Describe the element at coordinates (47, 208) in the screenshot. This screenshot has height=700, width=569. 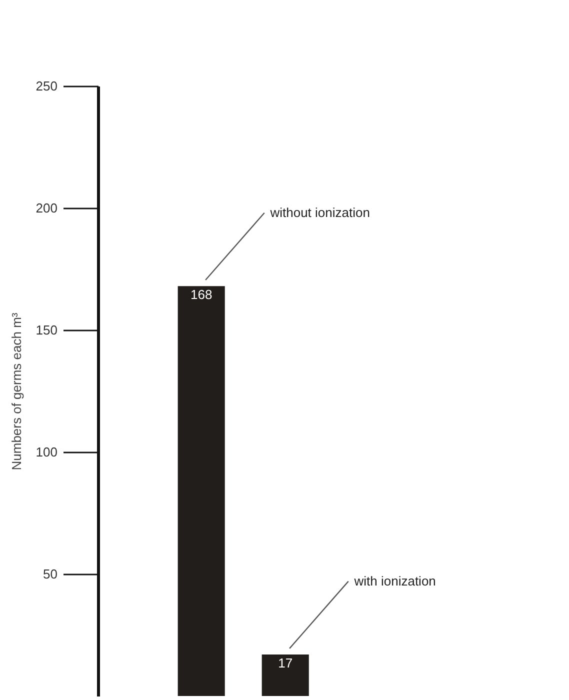
I see `y-tick-label: 200` at that location.